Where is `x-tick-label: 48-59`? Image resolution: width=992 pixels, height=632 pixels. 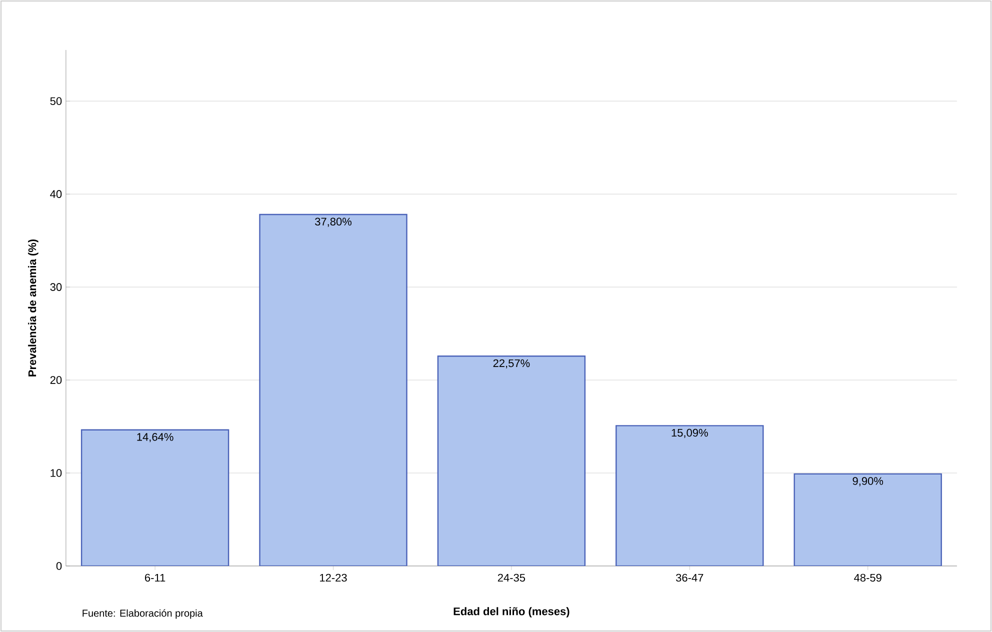 x-tick-label: 48-59 is located at coordinates (868, 578).